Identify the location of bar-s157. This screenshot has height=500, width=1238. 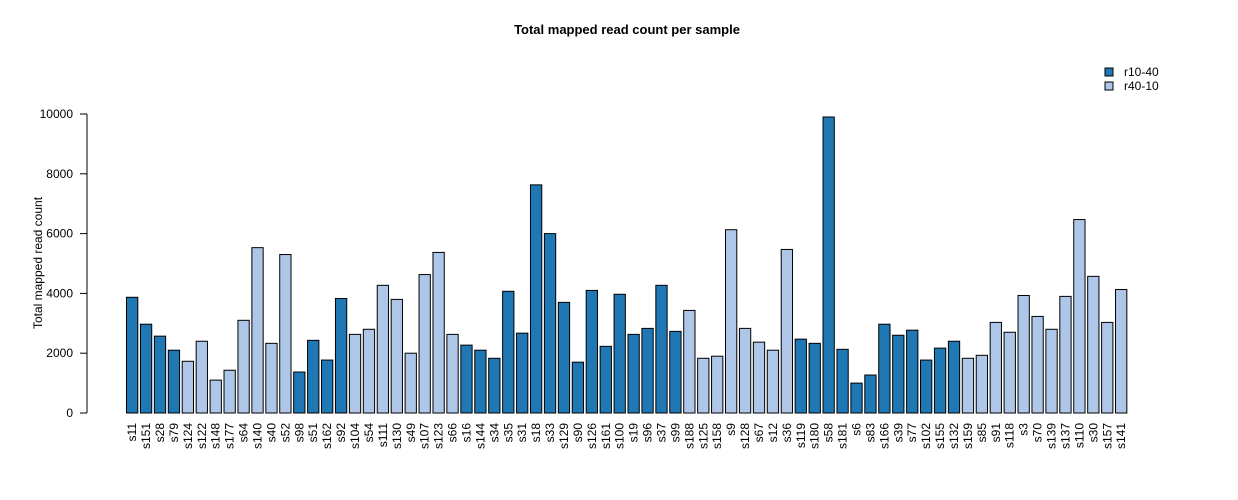
(1107, 367).